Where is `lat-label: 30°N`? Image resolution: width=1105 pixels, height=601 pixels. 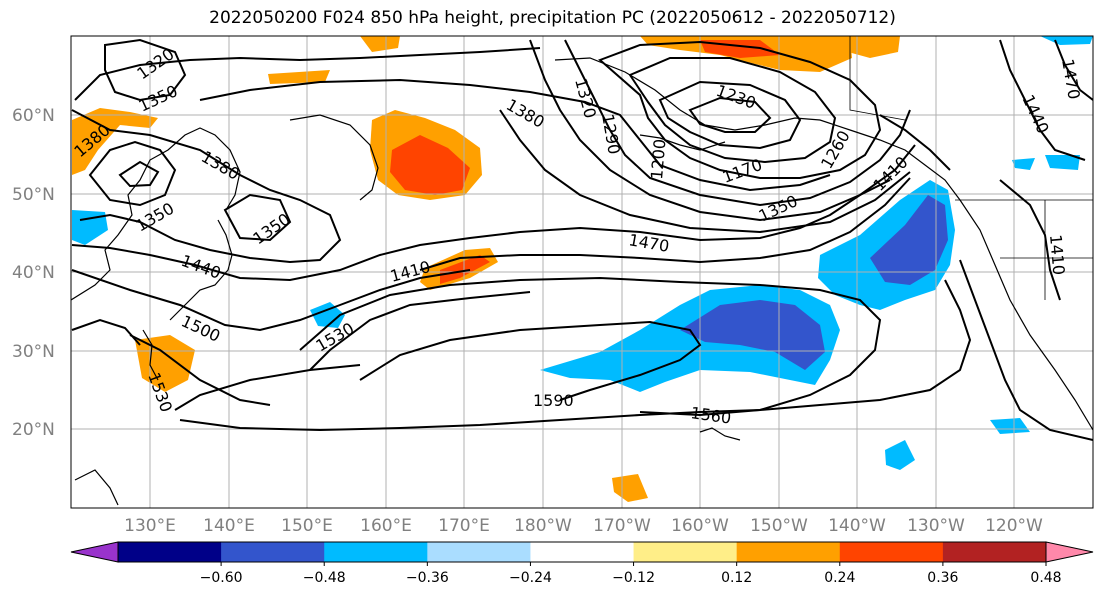
lat-label: 30°N is located at coordinates (33, 352).